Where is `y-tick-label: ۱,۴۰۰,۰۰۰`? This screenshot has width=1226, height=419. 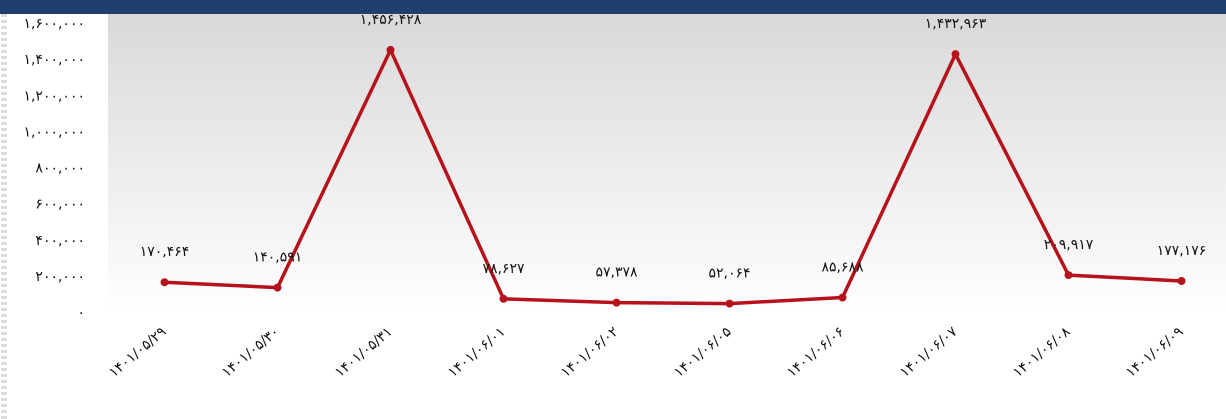 y-tick-label: ۱,۴۰۰,۰۰۰ is located at coordinates (54, 60).